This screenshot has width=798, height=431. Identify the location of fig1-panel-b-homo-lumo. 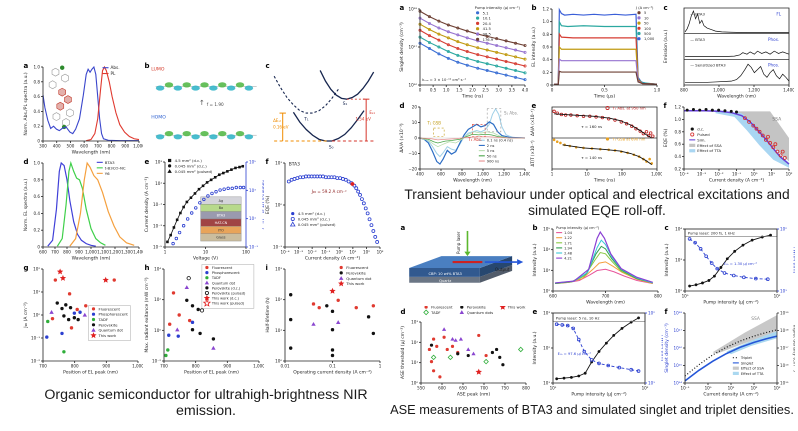
(203, 108).